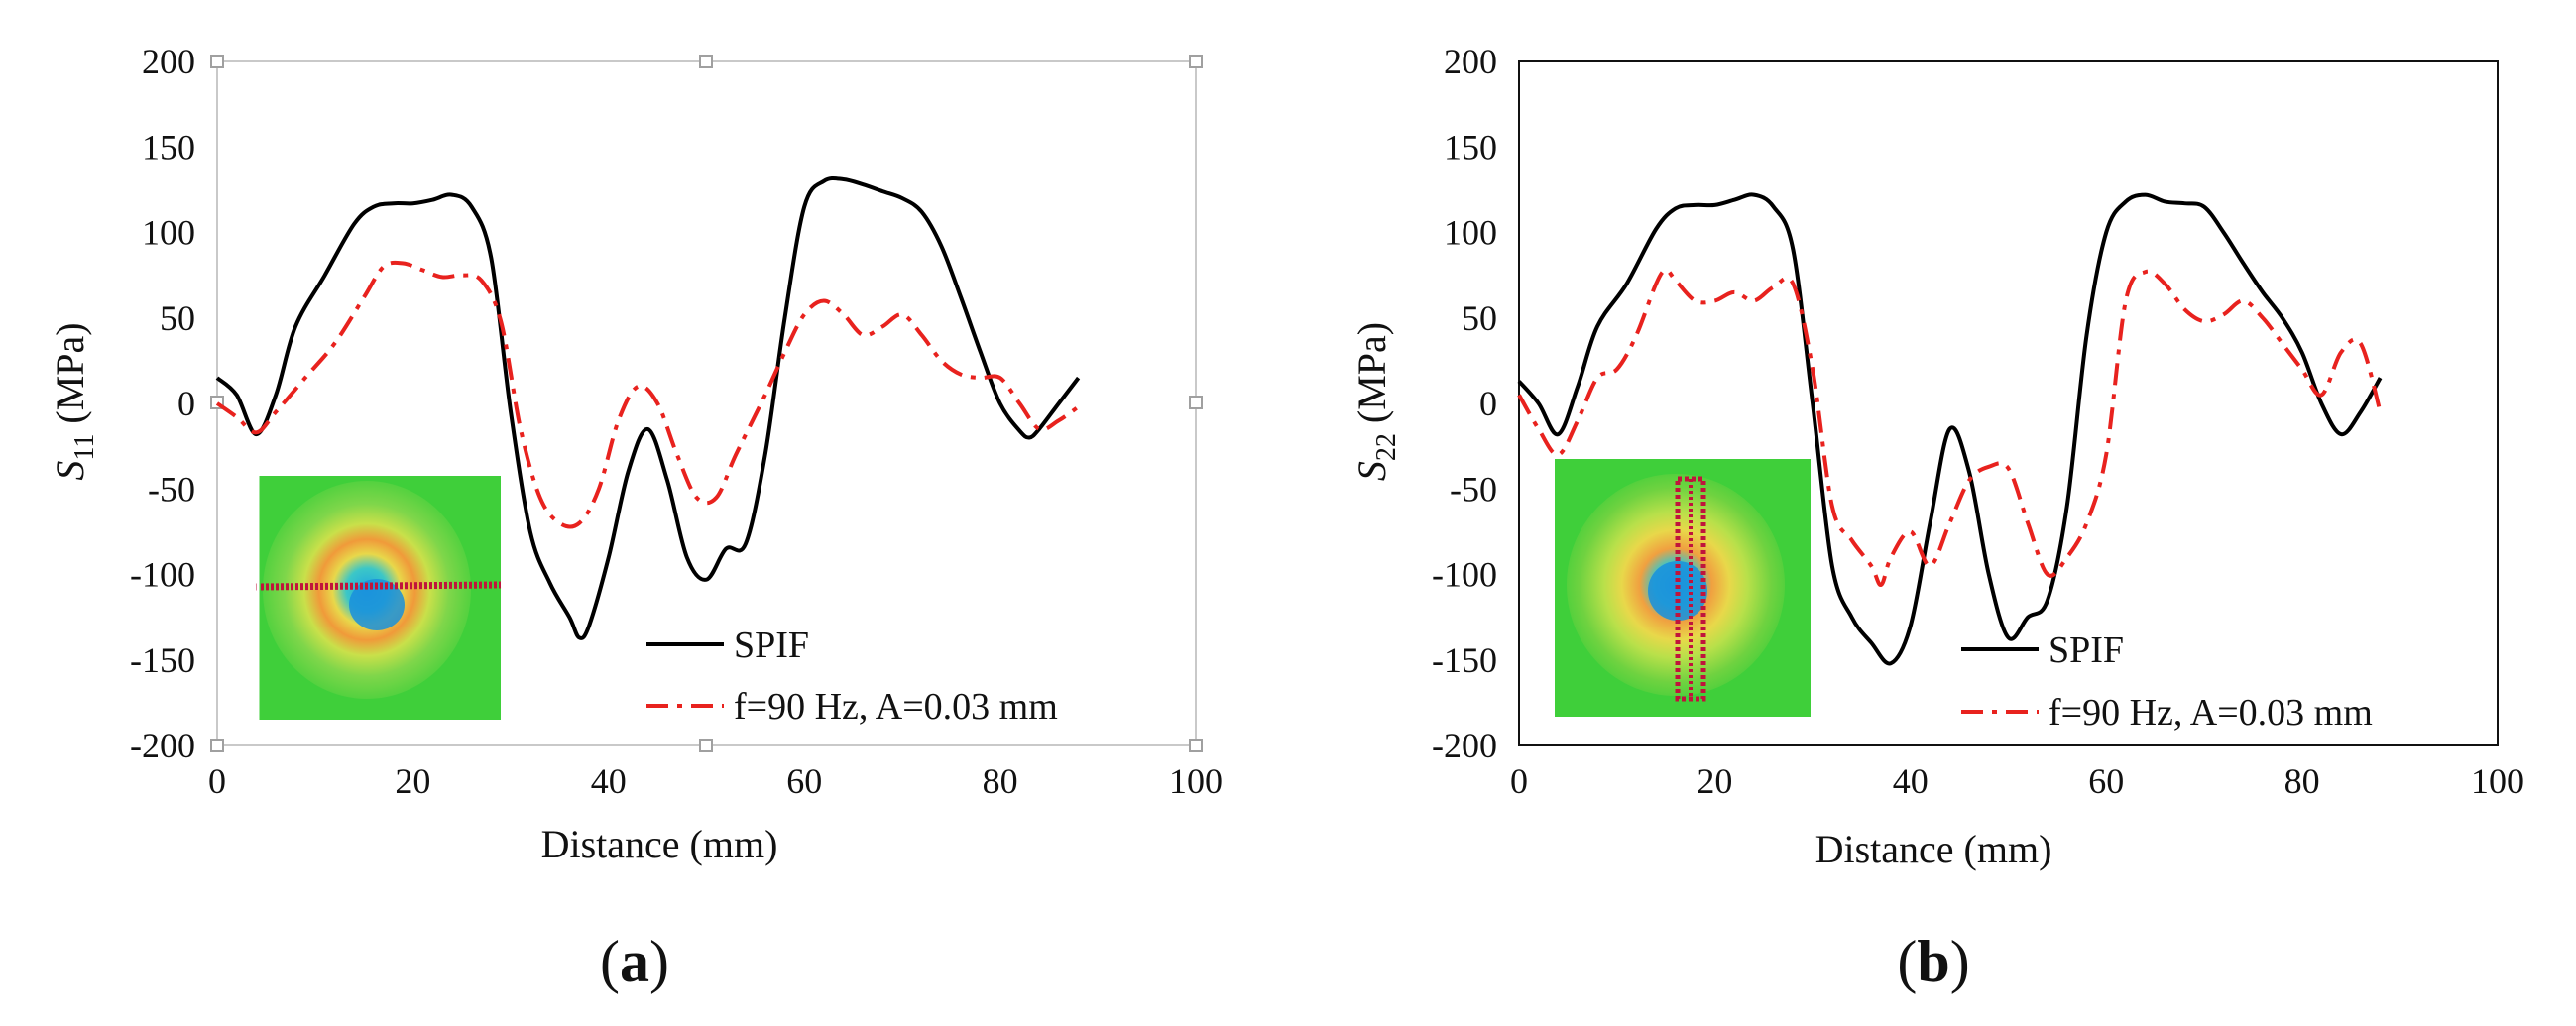  Describe the element at coordinates (84, 447) in the screenshot. I see `y-axis-subscript: 11` at that location.